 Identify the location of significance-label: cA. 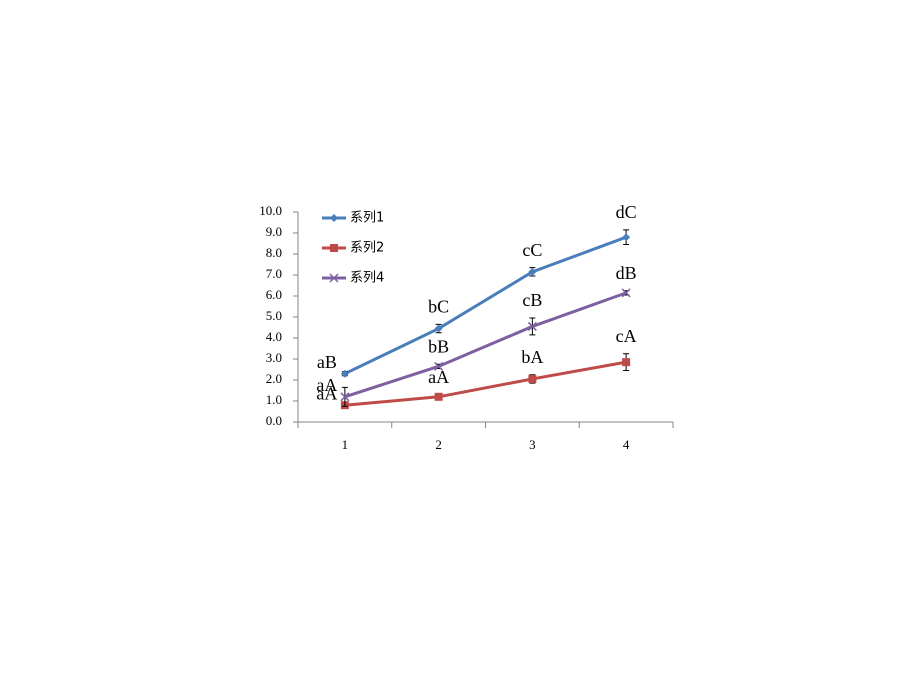
(626, 336).